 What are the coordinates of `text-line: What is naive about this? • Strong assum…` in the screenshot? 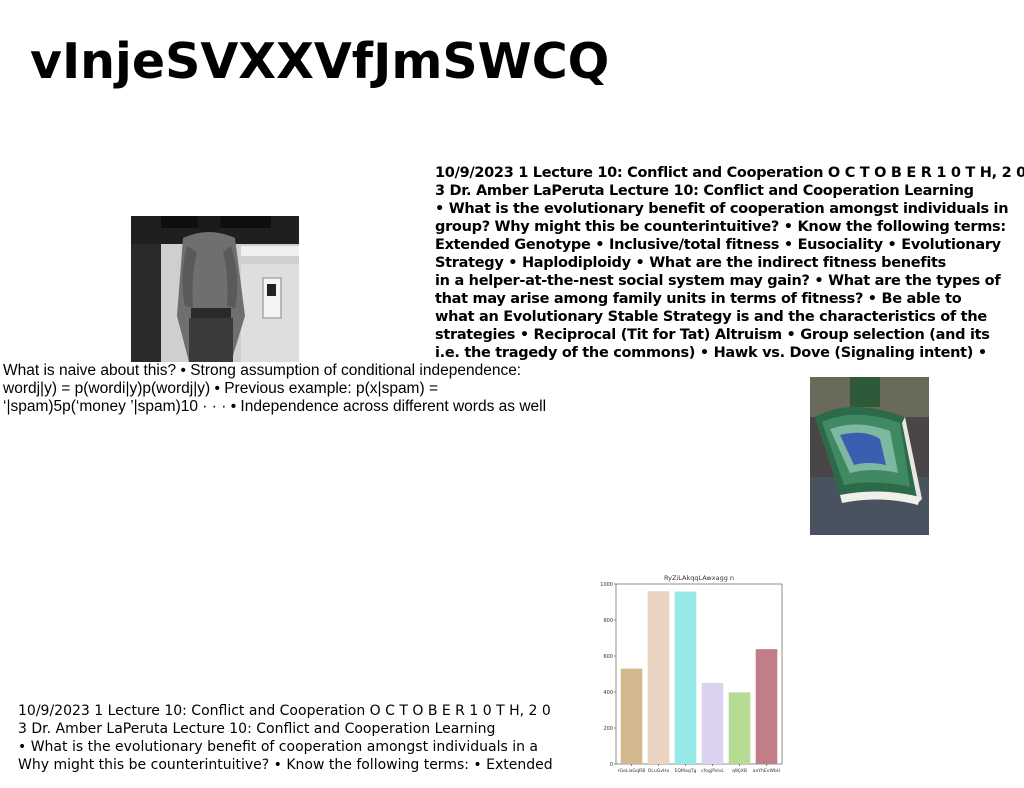 It's located at (262, 370).